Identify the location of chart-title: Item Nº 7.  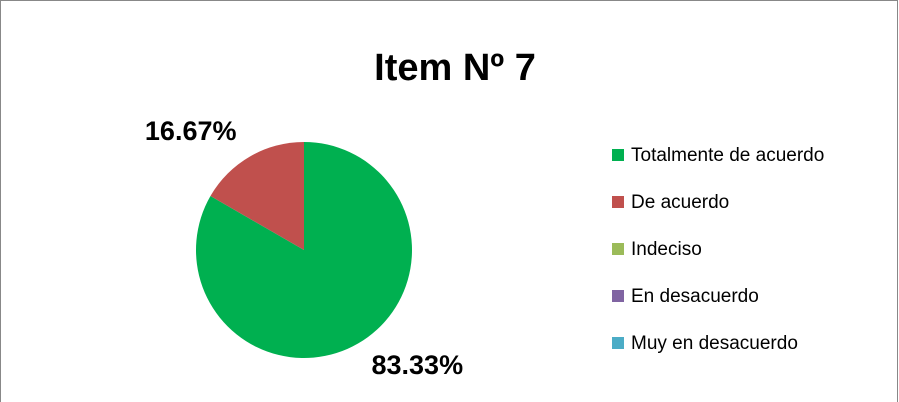
(455, 68).